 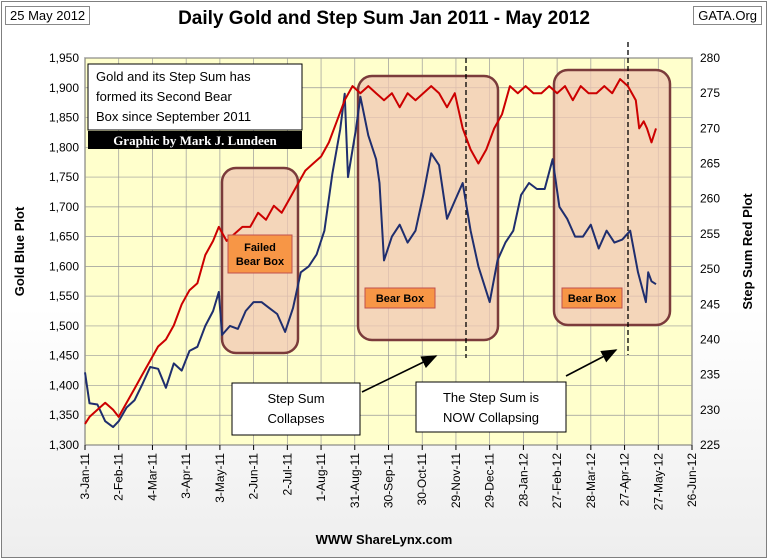 I want to click on y-right-tick-label: 255, so click(x=710, y=234).